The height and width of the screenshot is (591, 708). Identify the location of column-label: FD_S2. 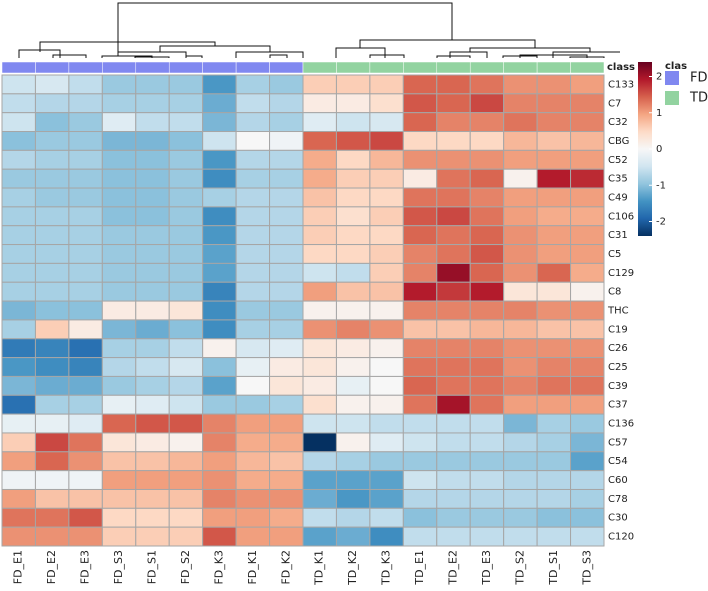
(185, 567).